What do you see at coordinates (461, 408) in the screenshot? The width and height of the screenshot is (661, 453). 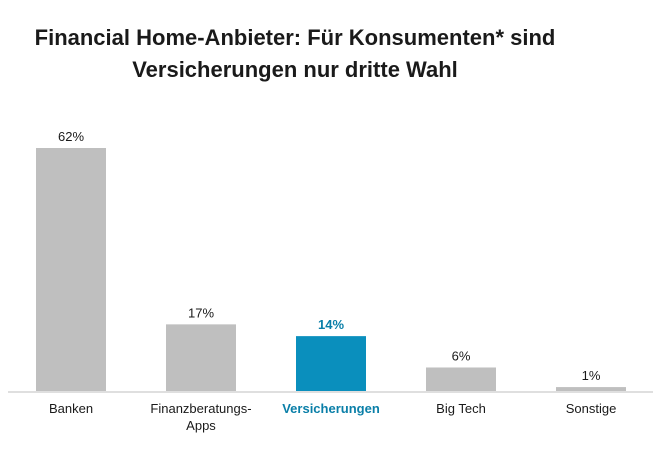 I see `category-label-3: Big Tech` at bounding box center [461, 408].